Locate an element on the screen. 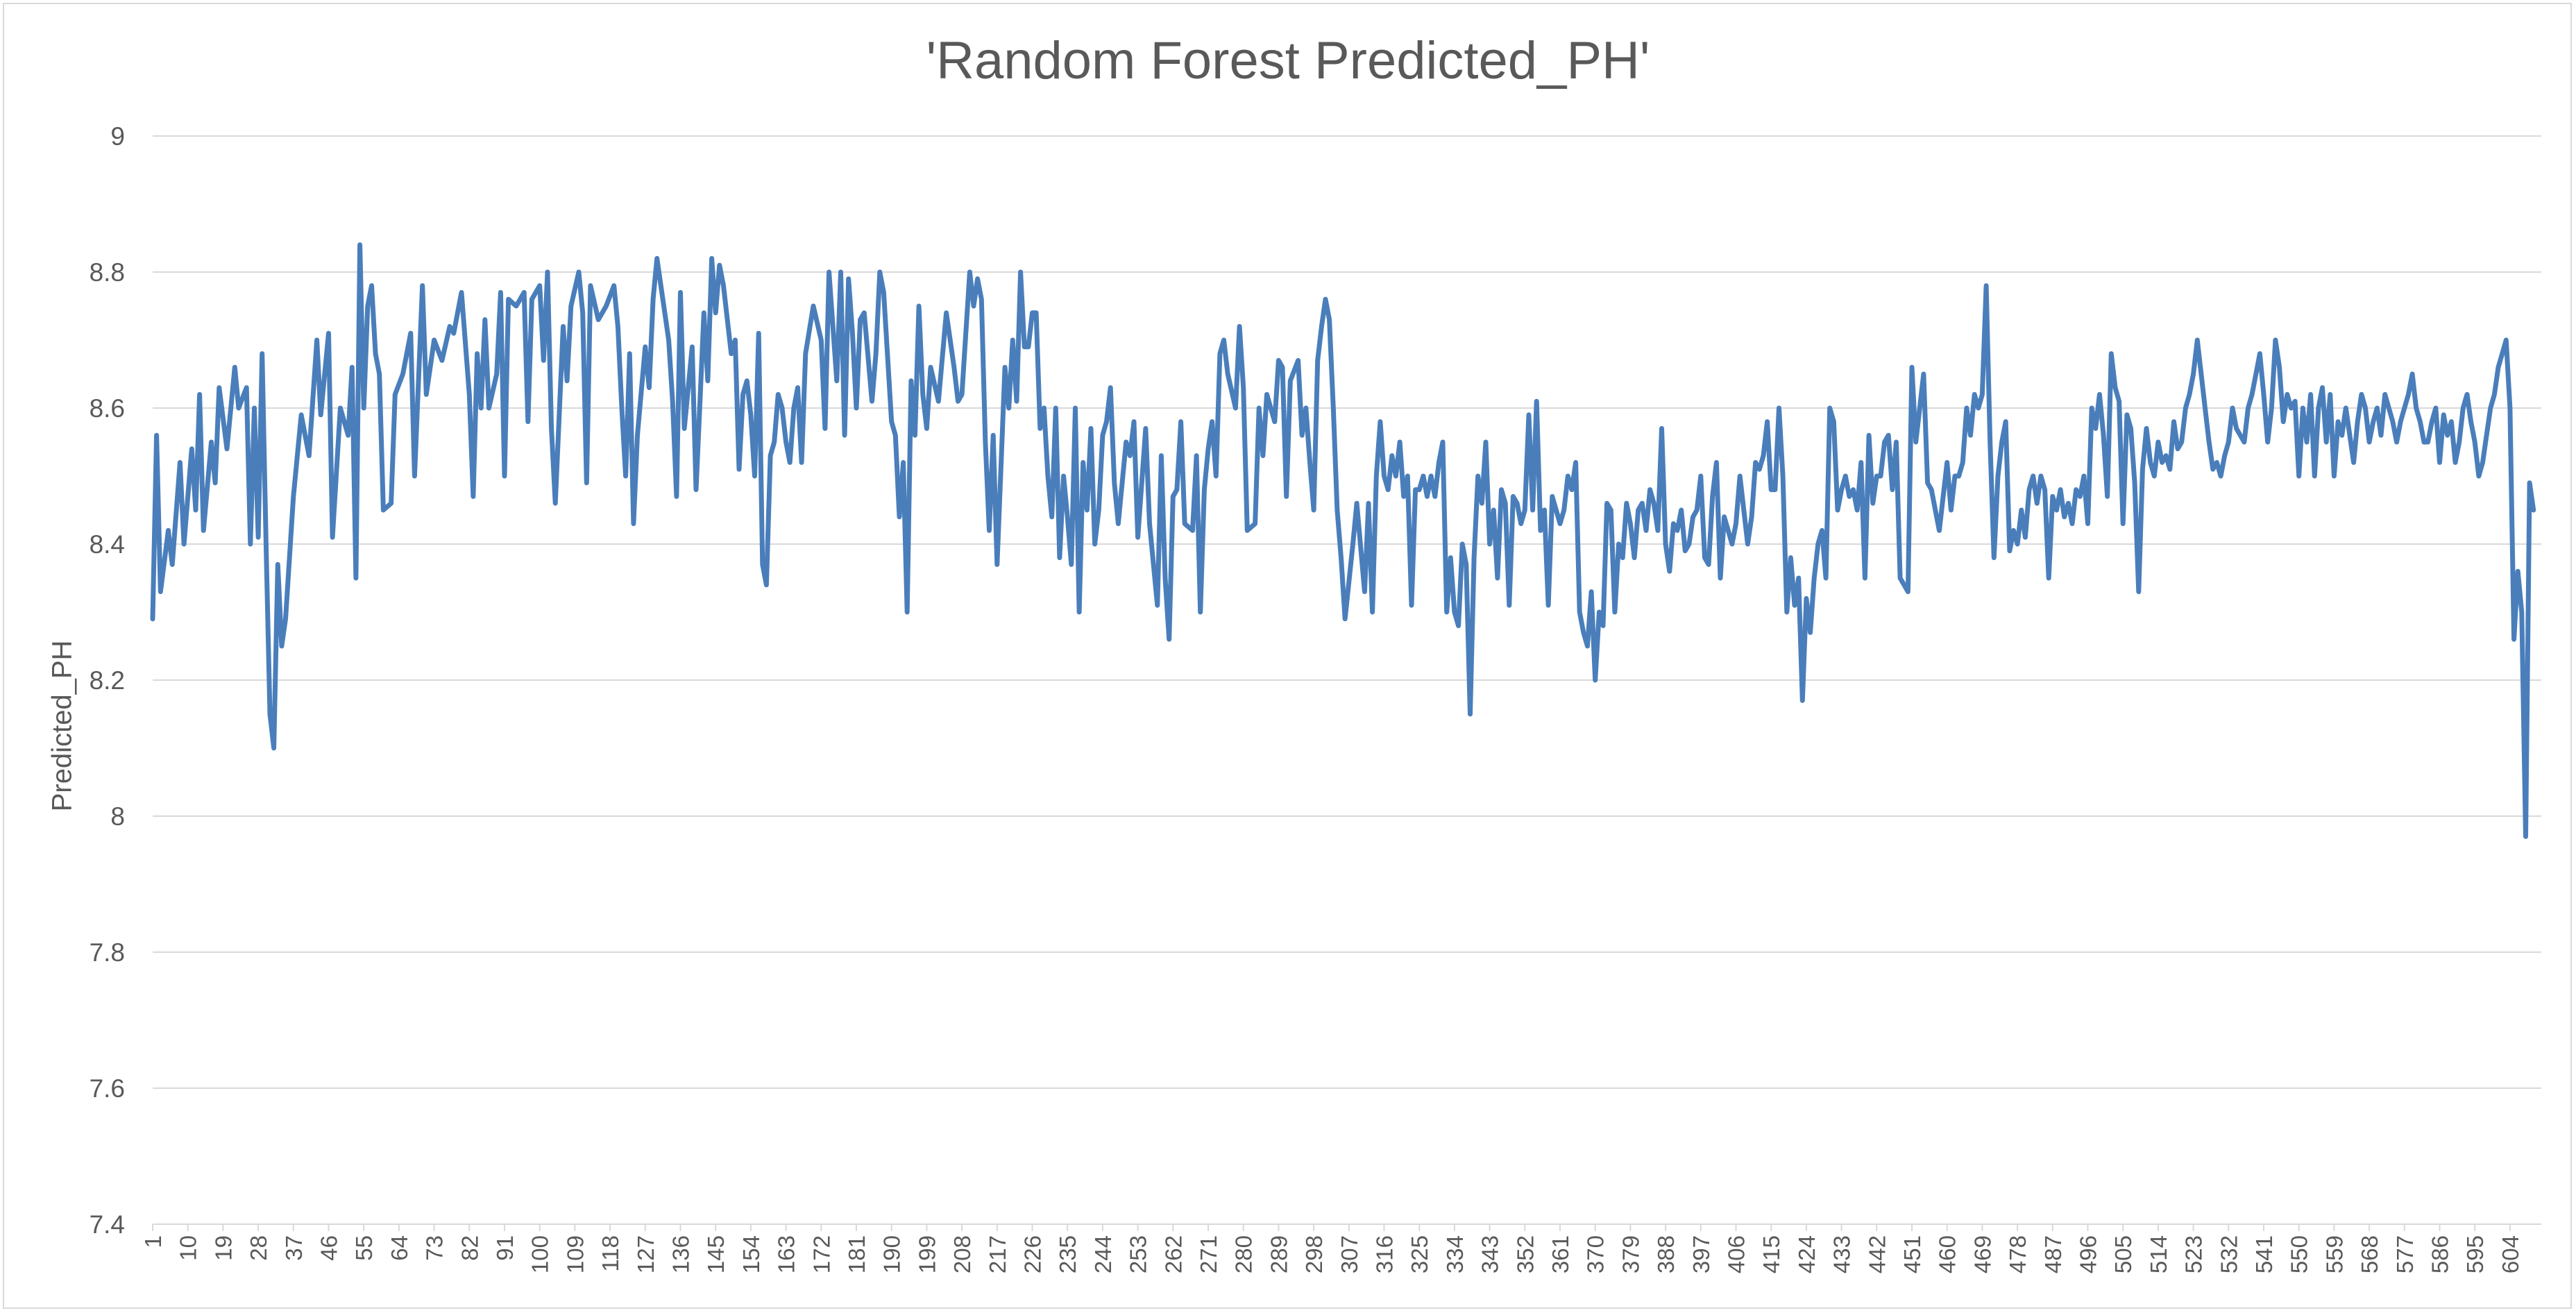 The image size is (2576, 1313). x-tick-label: 406 is located at coordinates (1736, 1254).